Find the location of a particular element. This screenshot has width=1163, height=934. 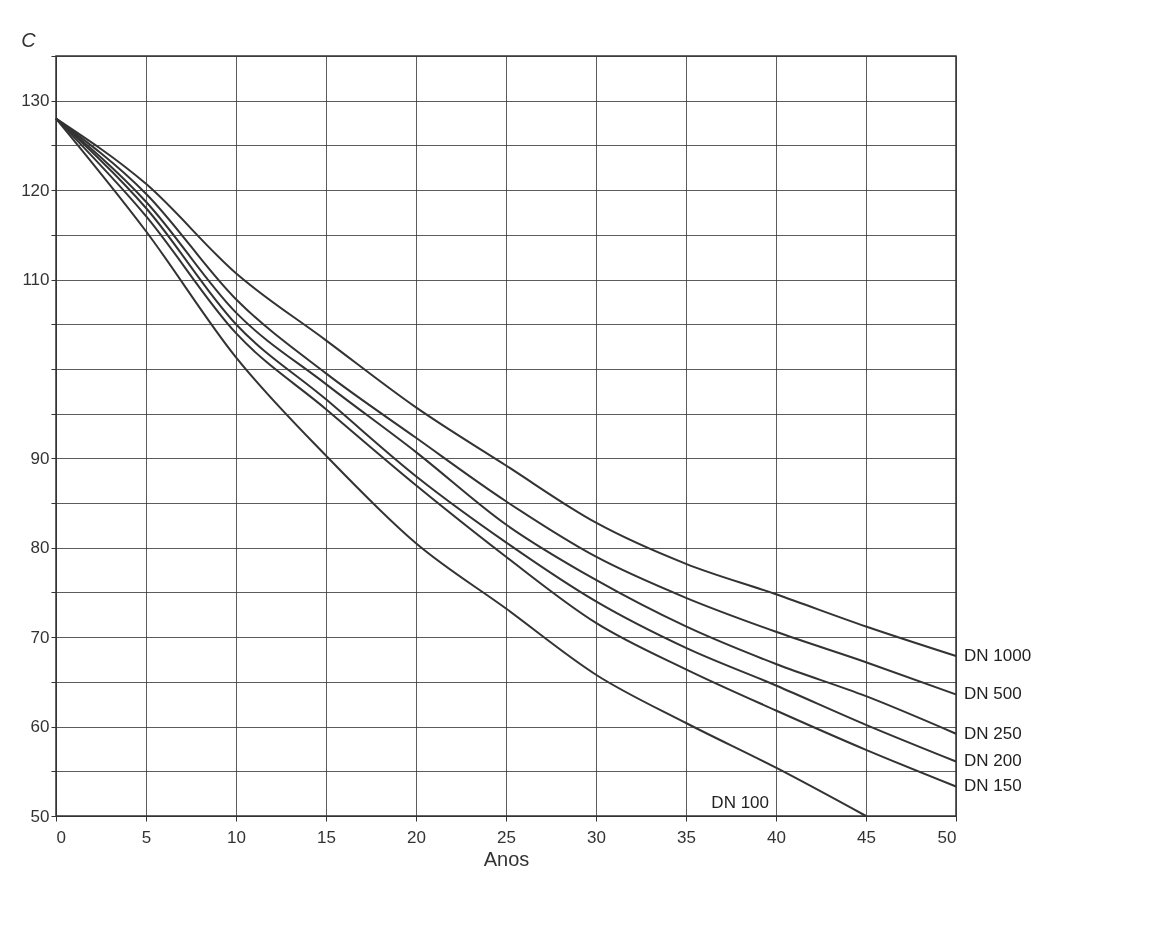

y-tick-label: 50 is located at coordinates (40, 816).